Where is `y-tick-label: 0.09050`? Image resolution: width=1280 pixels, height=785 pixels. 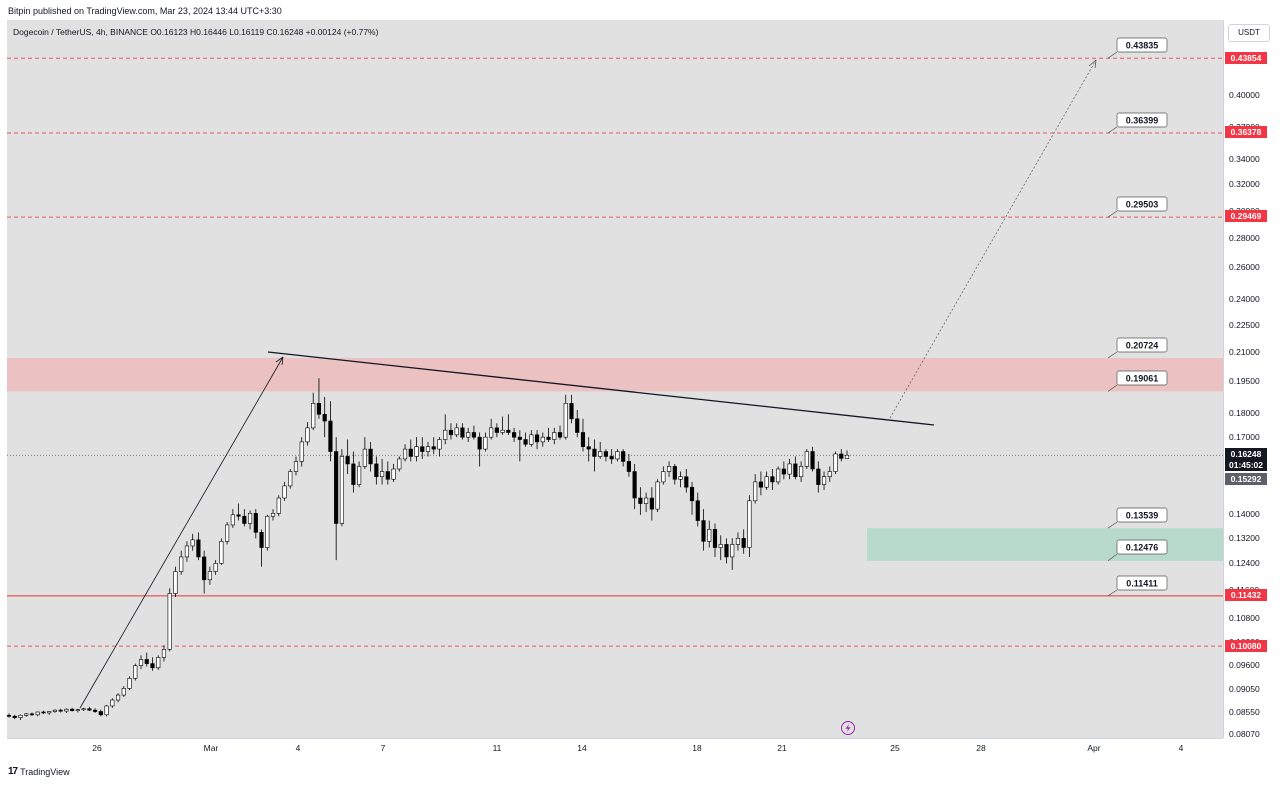
y-tick-label: 0.09050 is located at coordinates (1244, 689).